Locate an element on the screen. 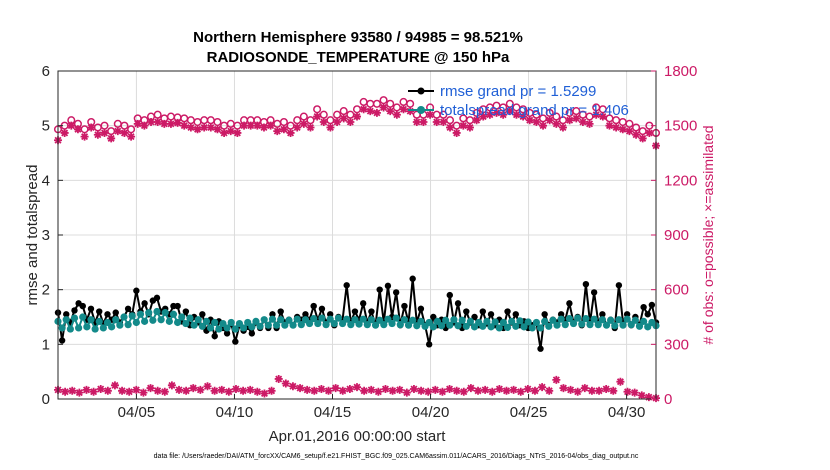 This screenshot has height=470, width=830. x-axis-ticks: 04/05 04/10 04/15 04/20 04/25 04/30 is located at coordinates (381, 407).